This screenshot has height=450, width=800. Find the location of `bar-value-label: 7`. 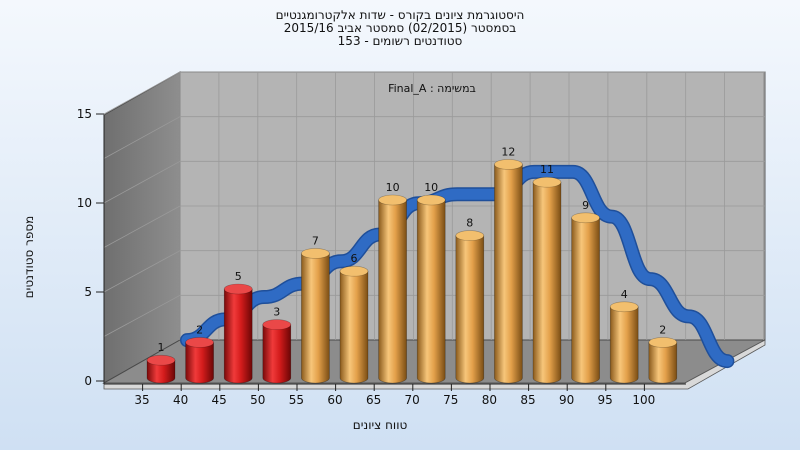

bar-value-label: 7 is located at coordinates (315, 240).